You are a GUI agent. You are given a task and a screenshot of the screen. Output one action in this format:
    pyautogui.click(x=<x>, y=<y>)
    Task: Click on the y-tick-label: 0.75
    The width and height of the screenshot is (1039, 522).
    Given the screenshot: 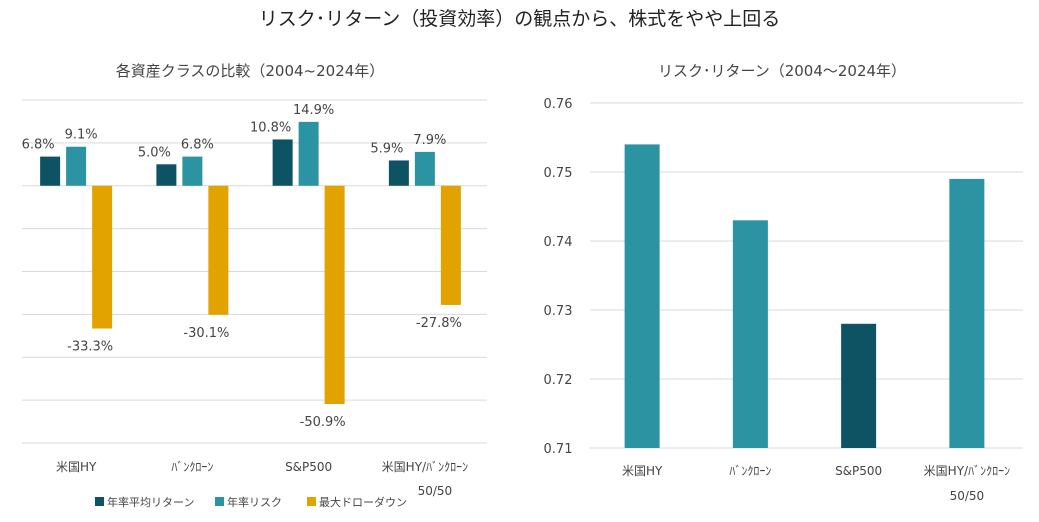 What is the action you would take?
    pyautogui.click(x=558, y=173)
    